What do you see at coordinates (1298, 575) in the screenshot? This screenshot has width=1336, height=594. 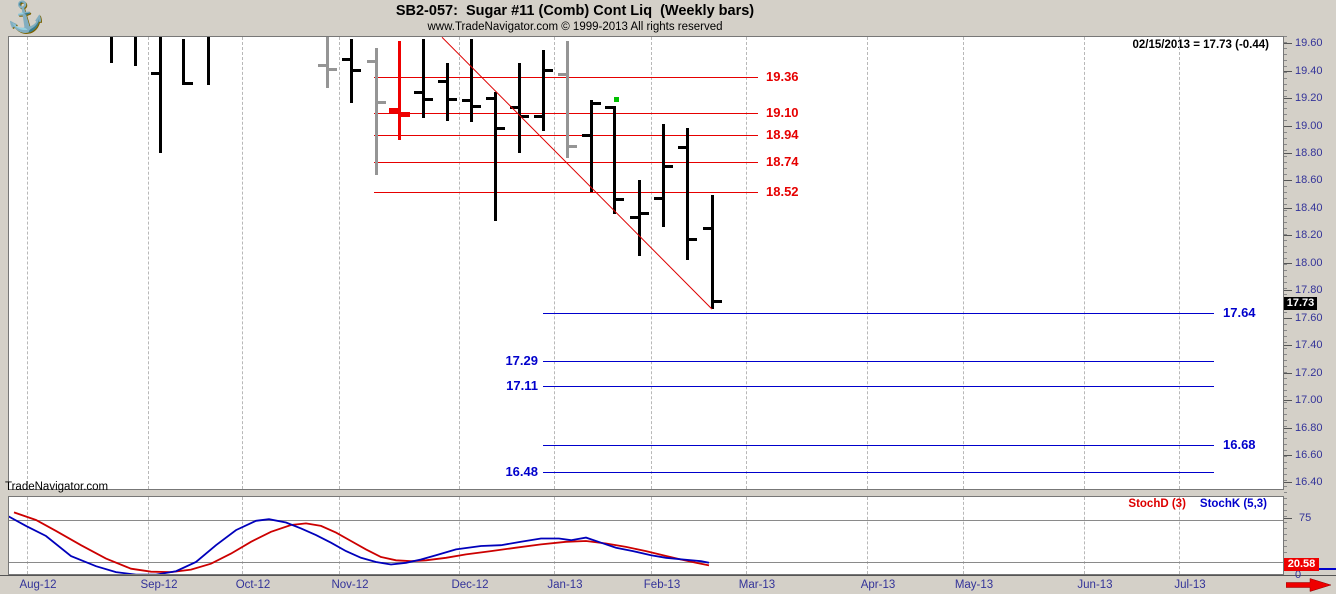 I see `stoch-zero-label: 0` at bounding box center [1298, 575].